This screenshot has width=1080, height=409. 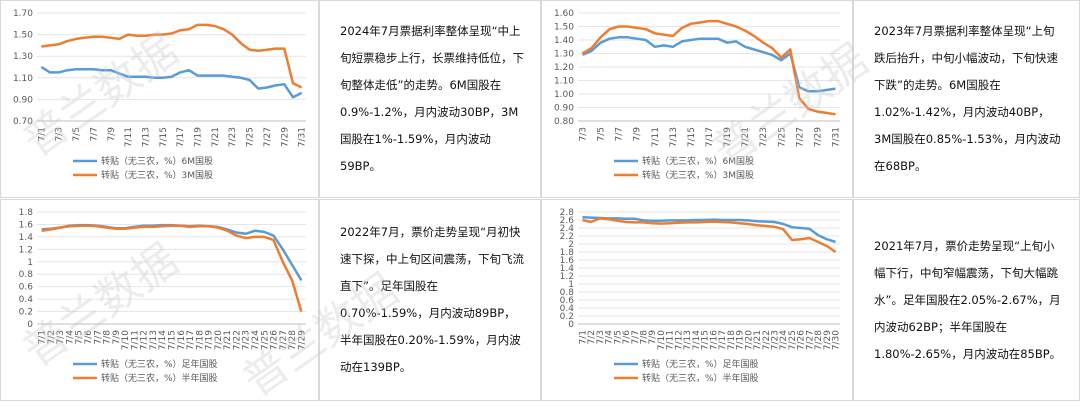 What do you see at coordinates (159, 364) in the screenshot?
I see `legend-label: 转贴（无三农，%）足年国股` at bounding box center [159, 364].